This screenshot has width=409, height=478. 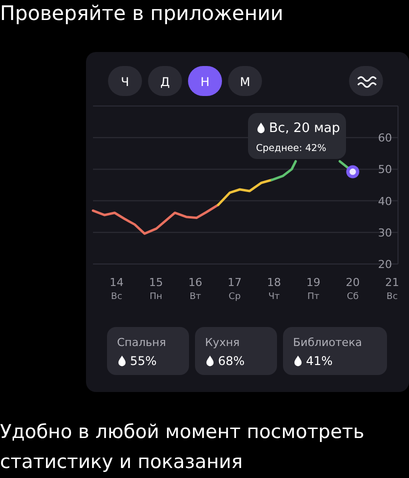 I want to click on text: Д, so click(x=165, y=82).